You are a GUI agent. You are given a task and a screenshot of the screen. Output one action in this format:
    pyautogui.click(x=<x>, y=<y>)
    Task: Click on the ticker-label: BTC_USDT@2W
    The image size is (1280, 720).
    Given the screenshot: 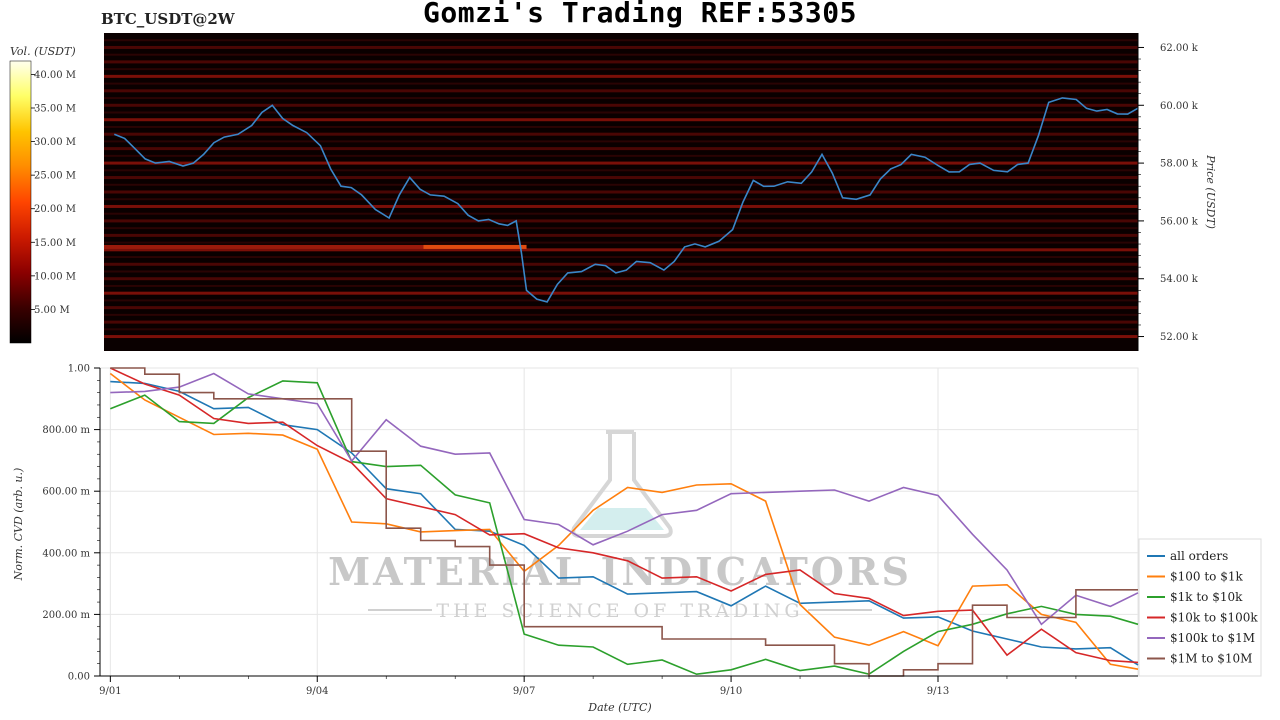 What is the action you would take?
    pyautogui.click(x=168, y=19)
    